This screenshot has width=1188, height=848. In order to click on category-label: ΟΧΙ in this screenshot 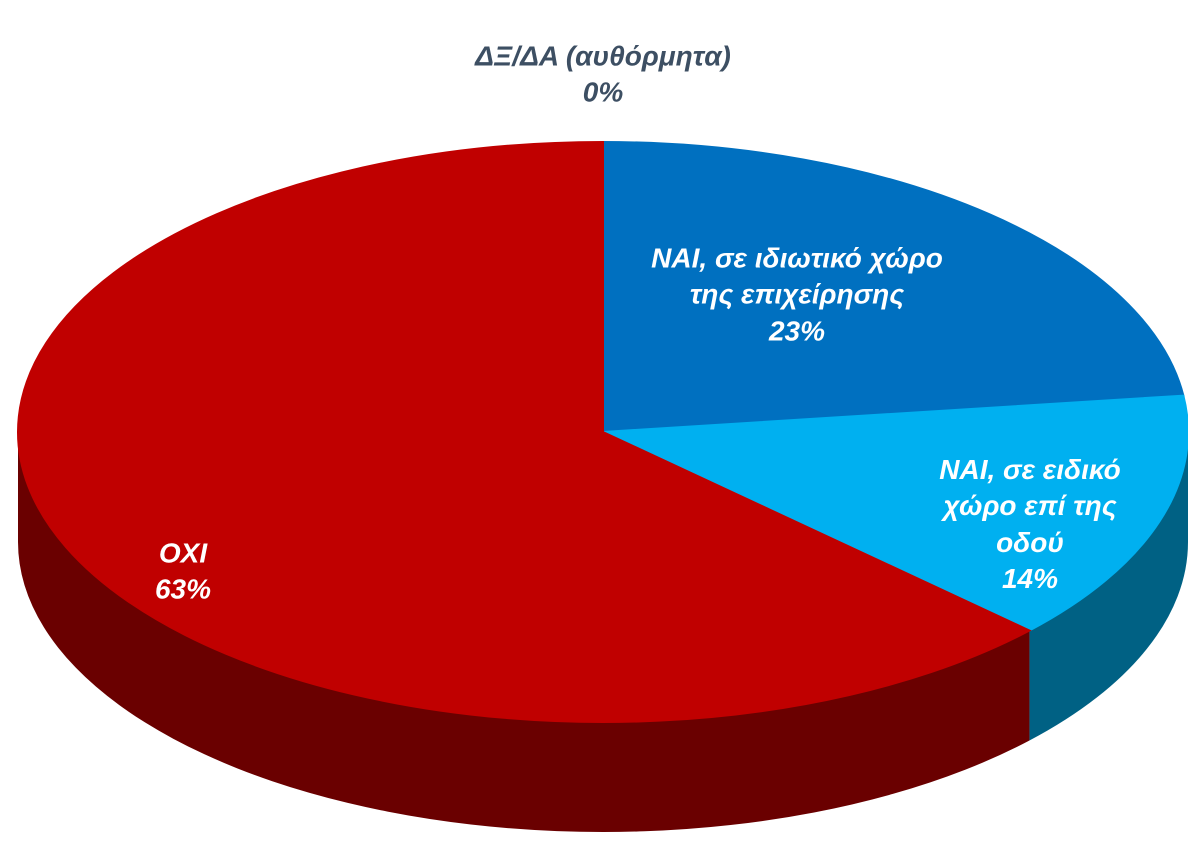, I will do `click(183, 553)`.